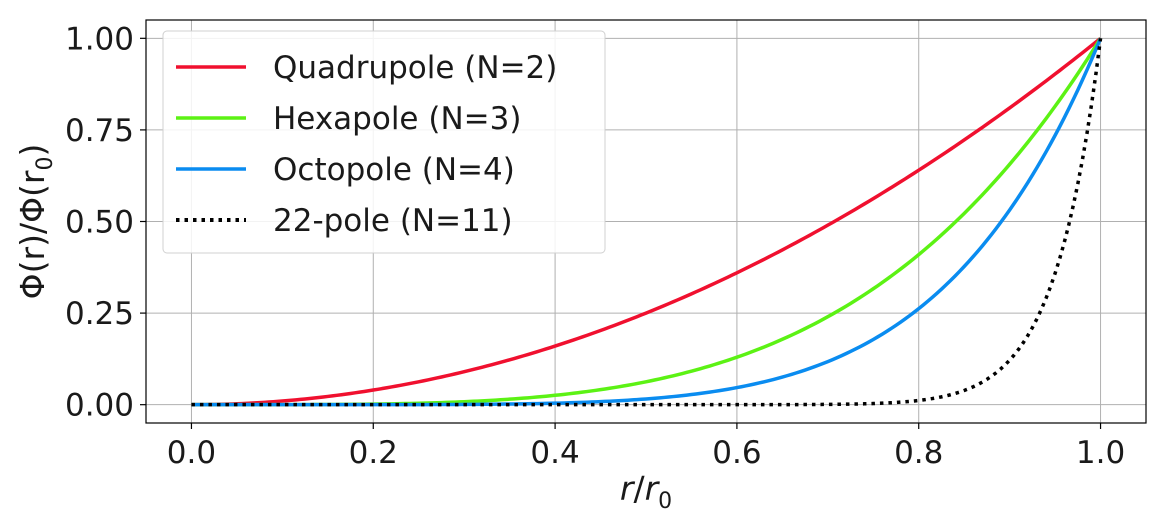 Image resolution: width=1169 pixels, height=517 pixels. I want to click on x-tick-label: 0.8, so click(918, 453).